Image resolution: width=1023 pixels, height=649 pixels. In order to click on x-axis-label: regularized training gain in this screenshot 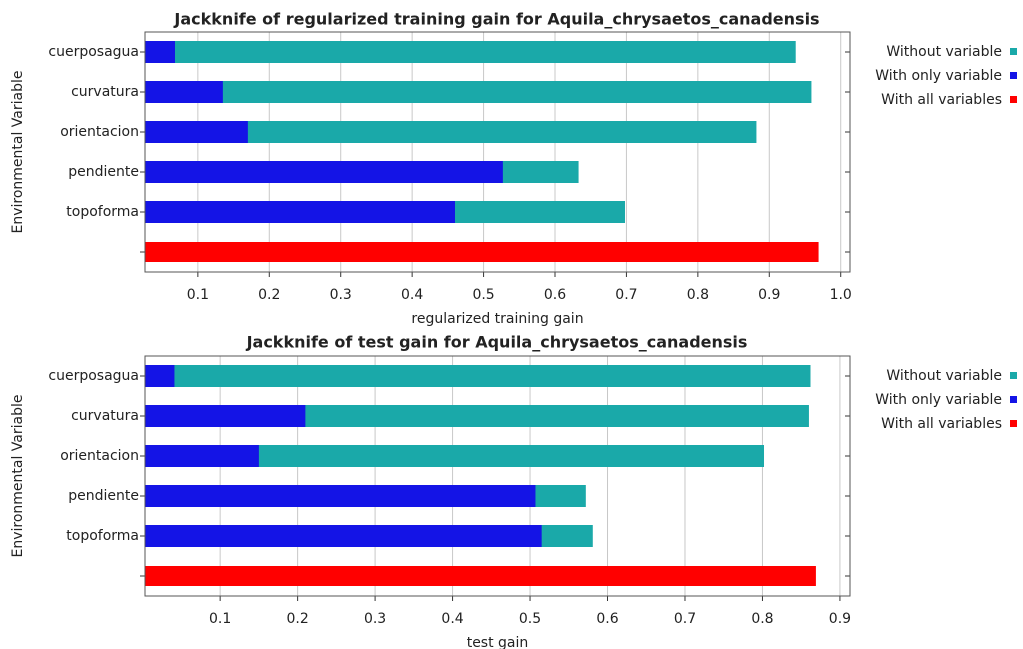, I will do `click(497, 319)`.